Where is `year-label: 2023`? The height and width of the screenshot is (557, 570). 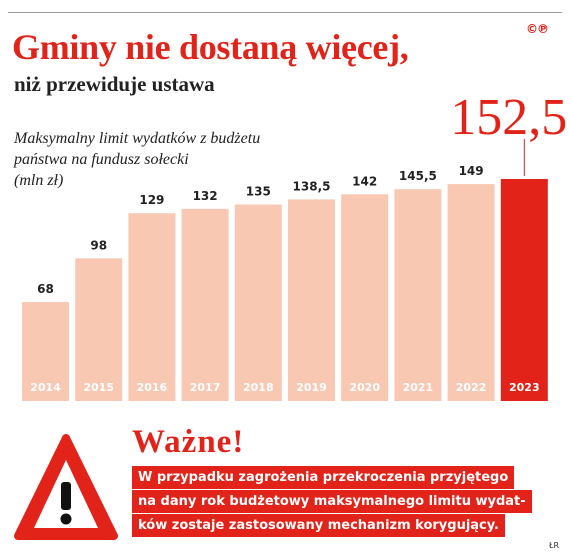 year-label: 2023 is located at coordinates (524, 387).